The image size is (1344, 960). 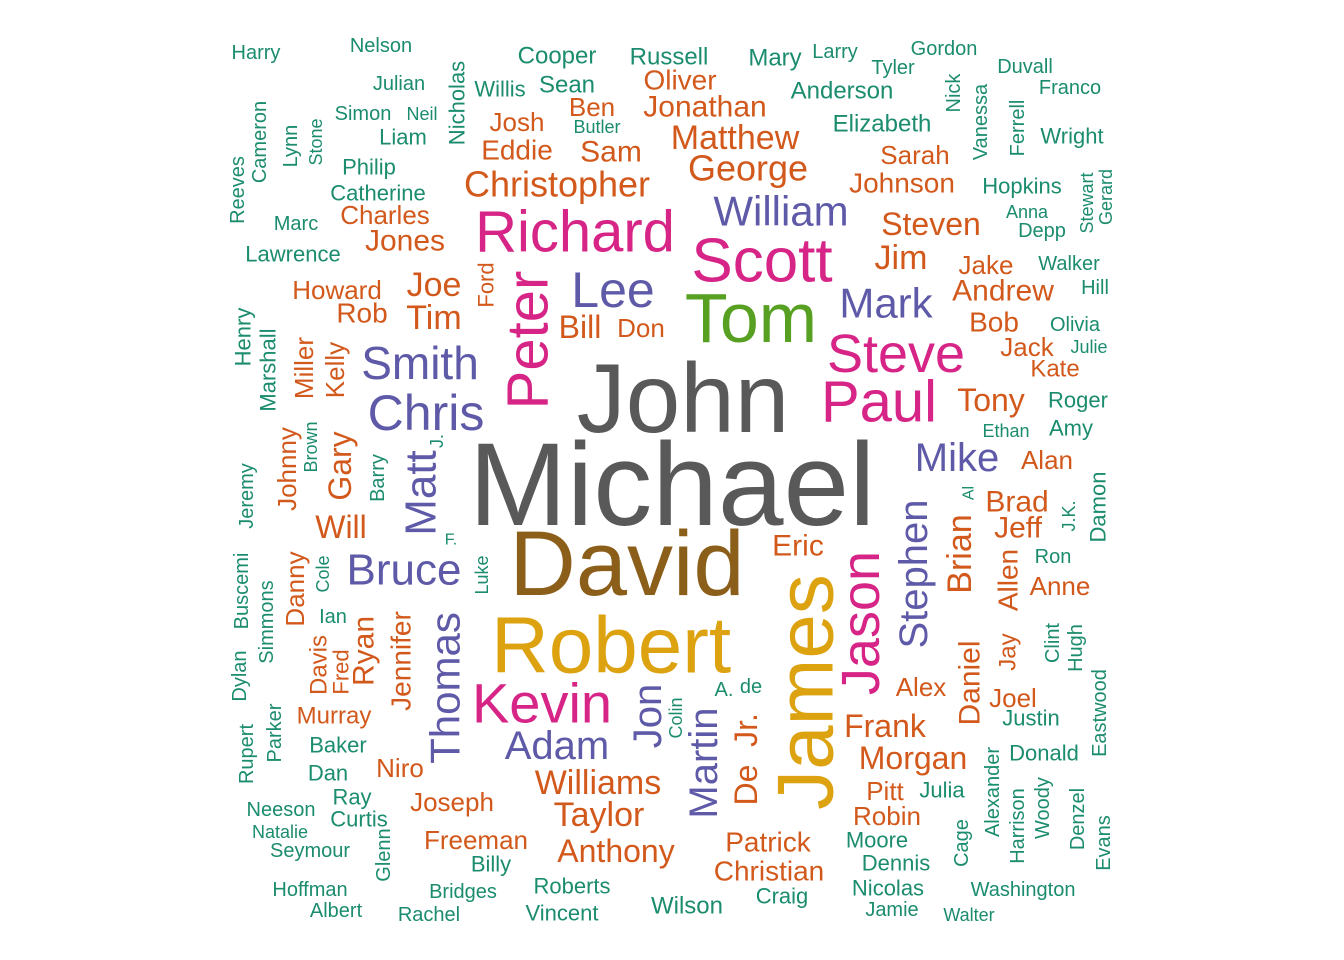 What do you see at coordinates (421, 493) in the screenshot?
I see `word-matt: Matt` at bounding box center [421, 493].